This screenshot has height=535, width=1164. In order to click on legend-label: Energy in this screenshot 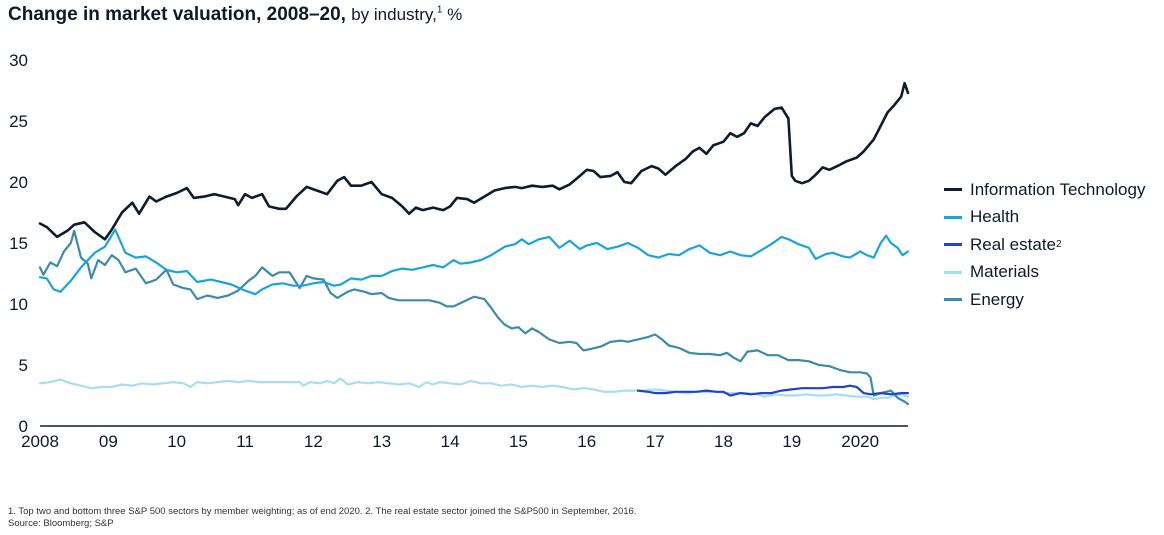, I will do `click(997, 299)`.